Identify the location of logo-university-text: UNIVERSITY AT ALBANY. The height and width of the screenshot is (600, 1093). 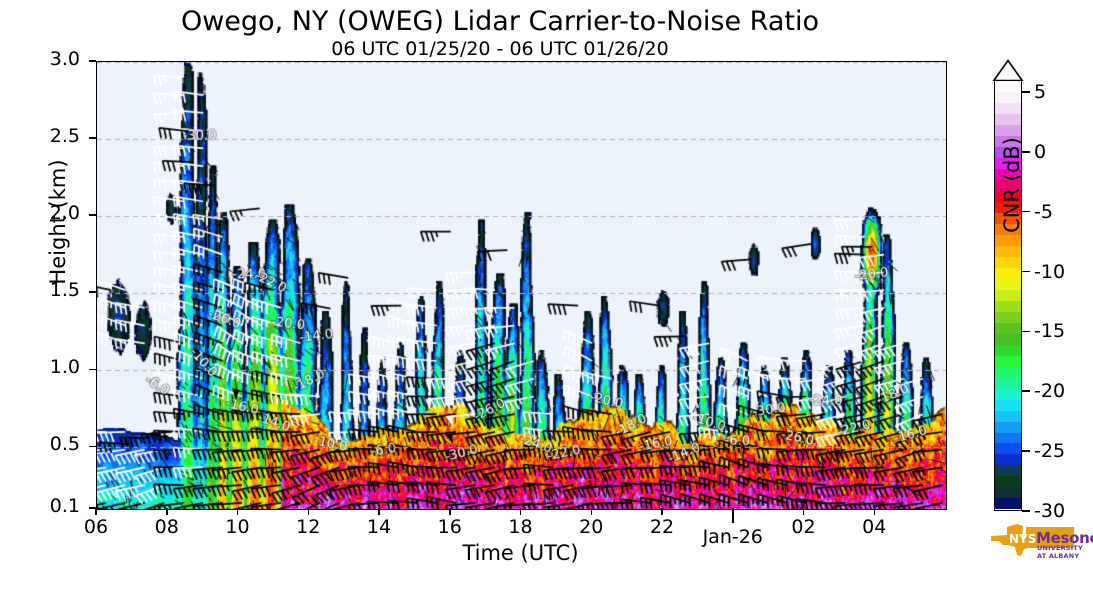
(1060, 552).